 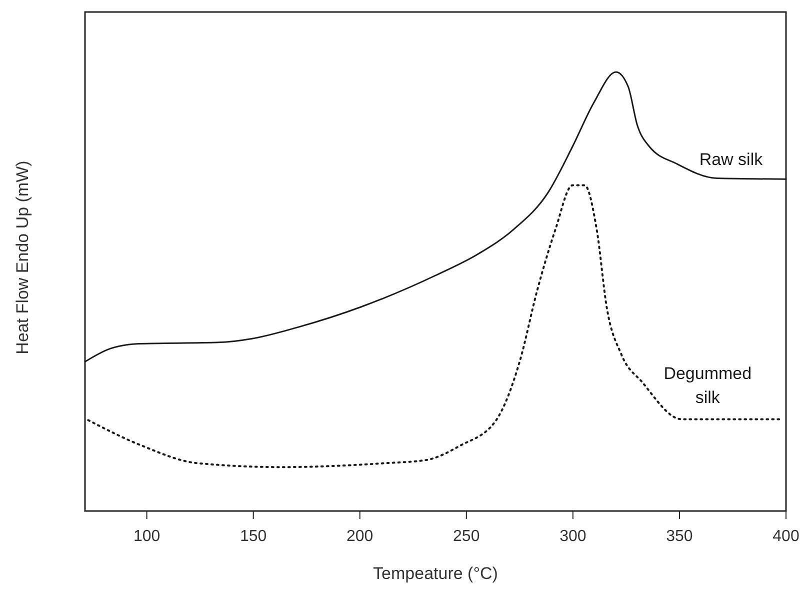 What do you see at coordinates (466, 536) in the screenshot?
I see `x-tick-label: 250` at bounding box center [466, 536].